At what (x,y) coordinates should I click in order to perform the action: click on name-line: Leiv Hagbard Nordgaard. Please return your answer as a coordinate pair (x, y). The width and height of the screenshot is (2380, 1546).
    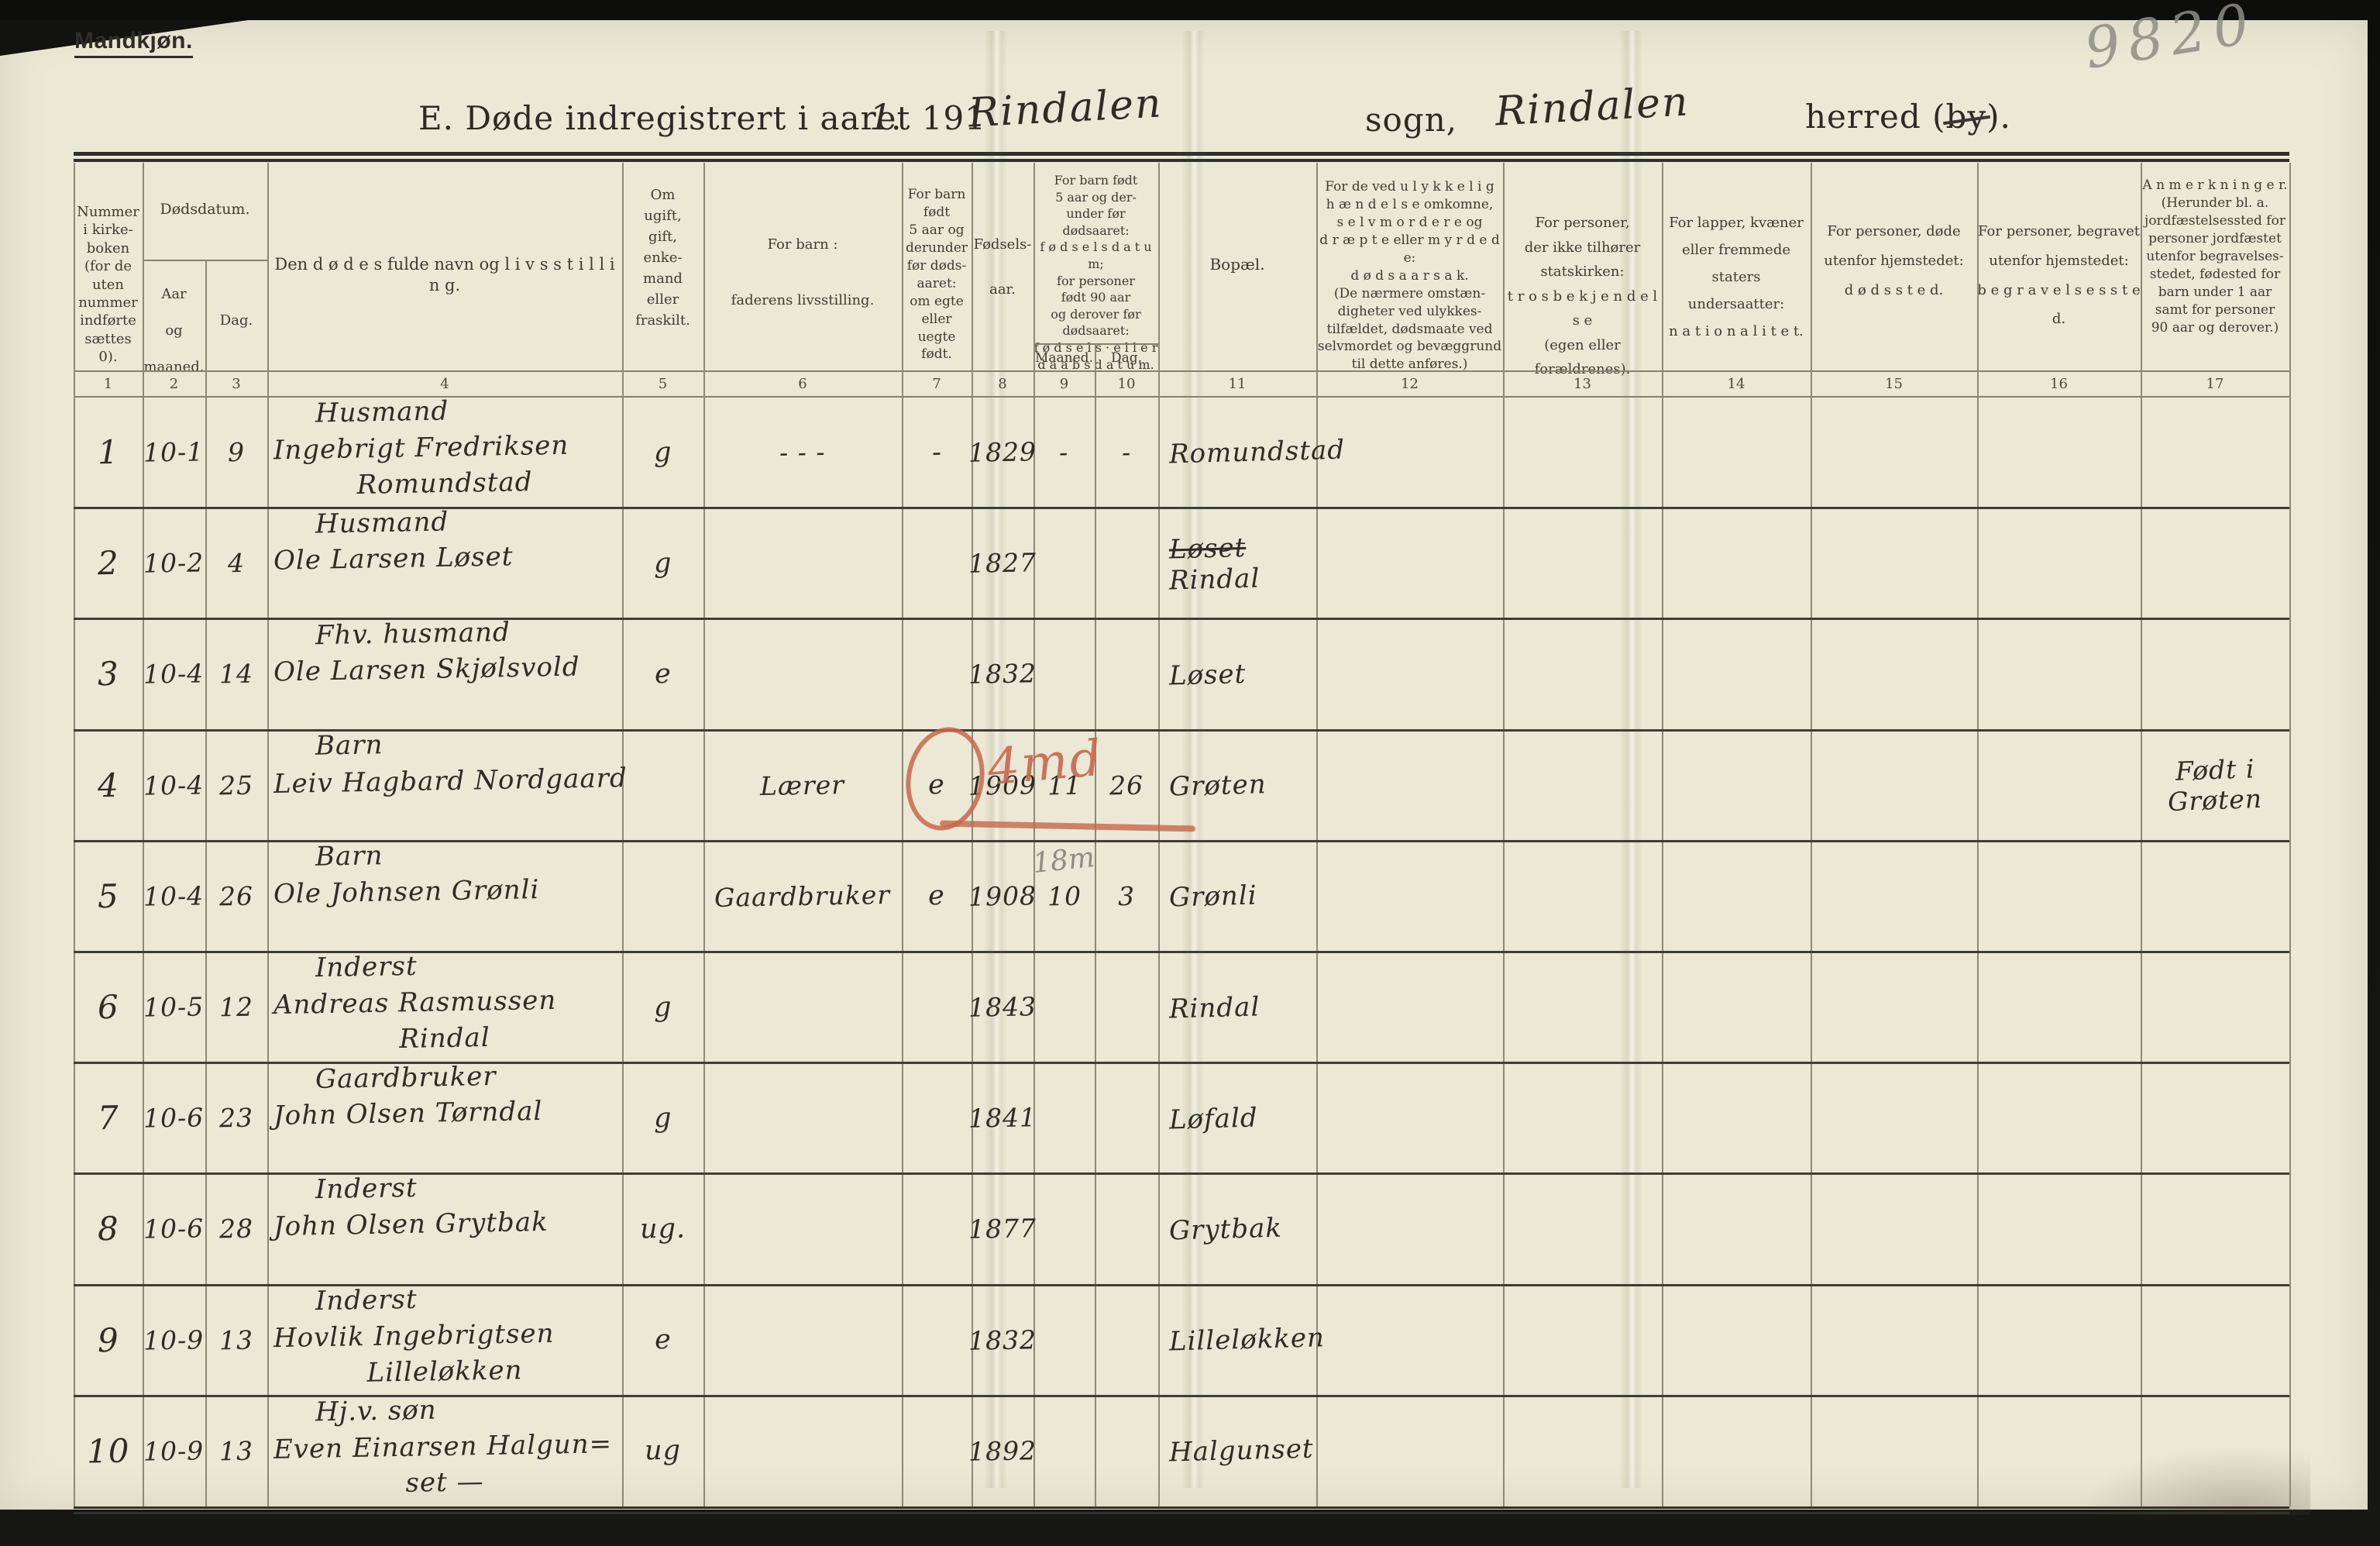
    Looking at the image, I should click on (450, 781).